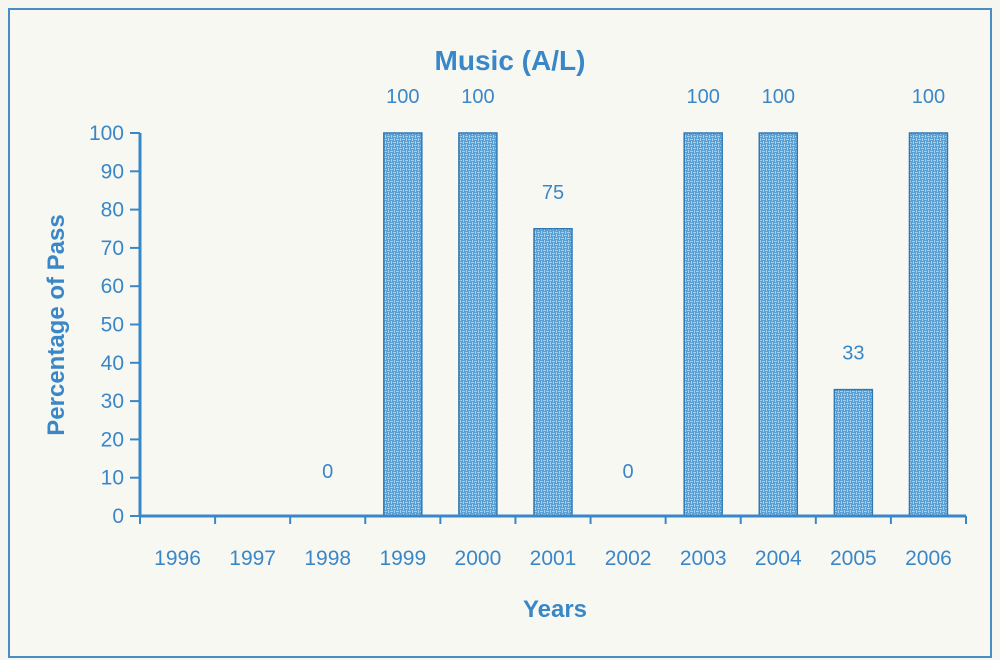 The width and height of the screenshot is (1000, 660). What do you see at coordinates (327, 472) in the screenshot?
I see `data-label-1998: 0` at bounding box center [327, 472].